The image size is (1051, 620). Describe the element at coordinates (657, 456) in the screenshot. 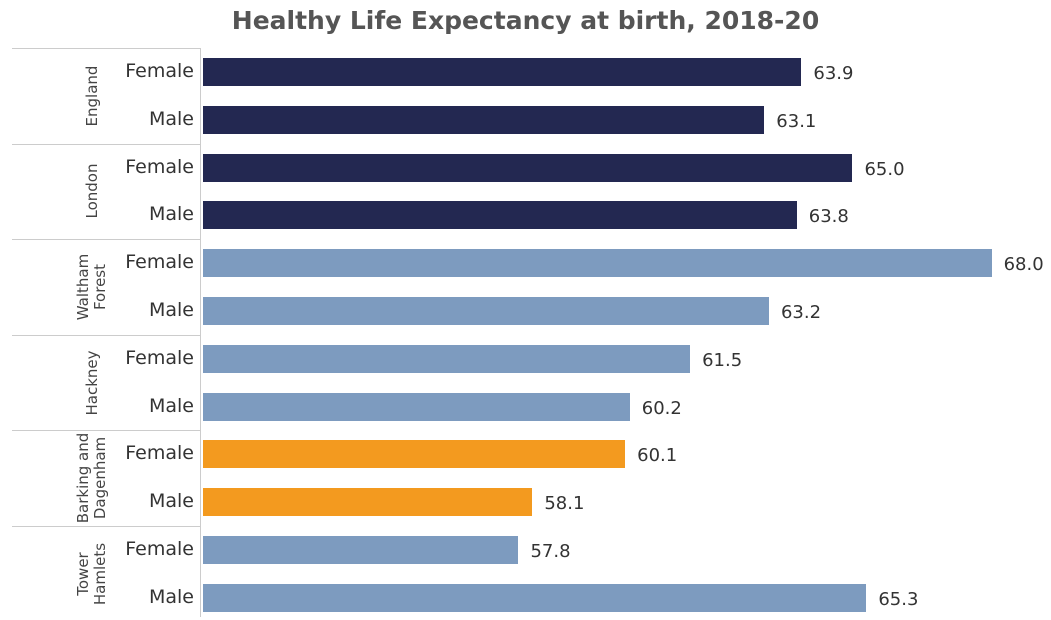

I see `value-label: 60.1` at that location.